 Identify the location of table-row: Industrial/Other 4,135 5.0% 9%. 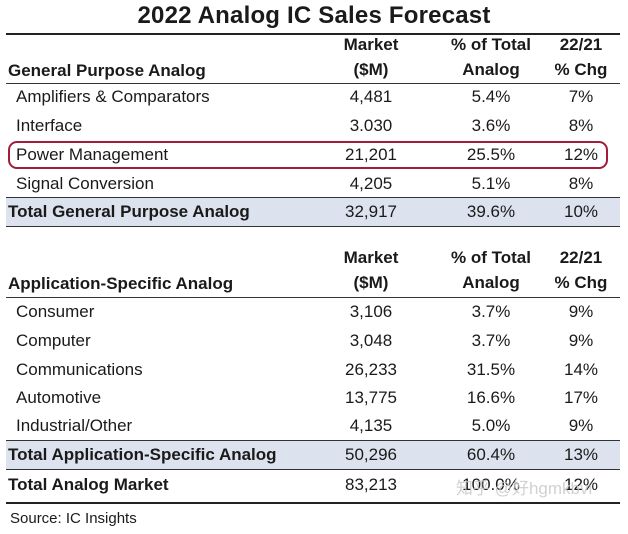
(305, 425).